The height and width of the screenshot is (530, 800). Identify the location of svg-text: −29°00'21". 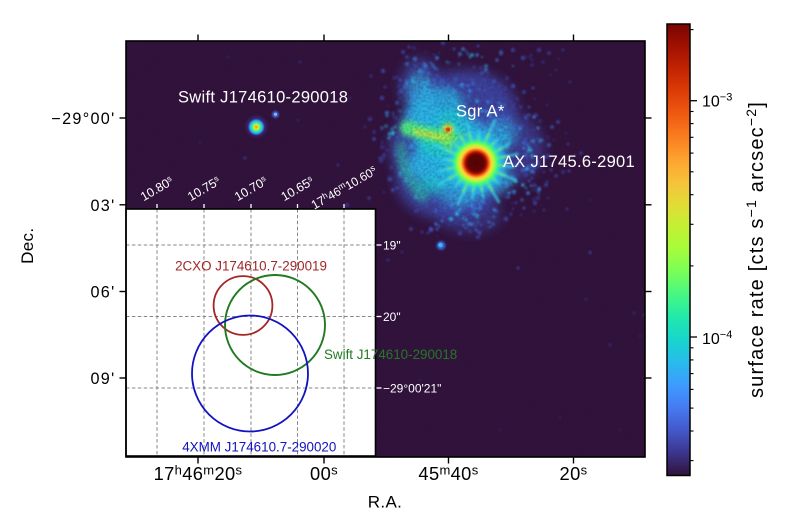
(412, 388).